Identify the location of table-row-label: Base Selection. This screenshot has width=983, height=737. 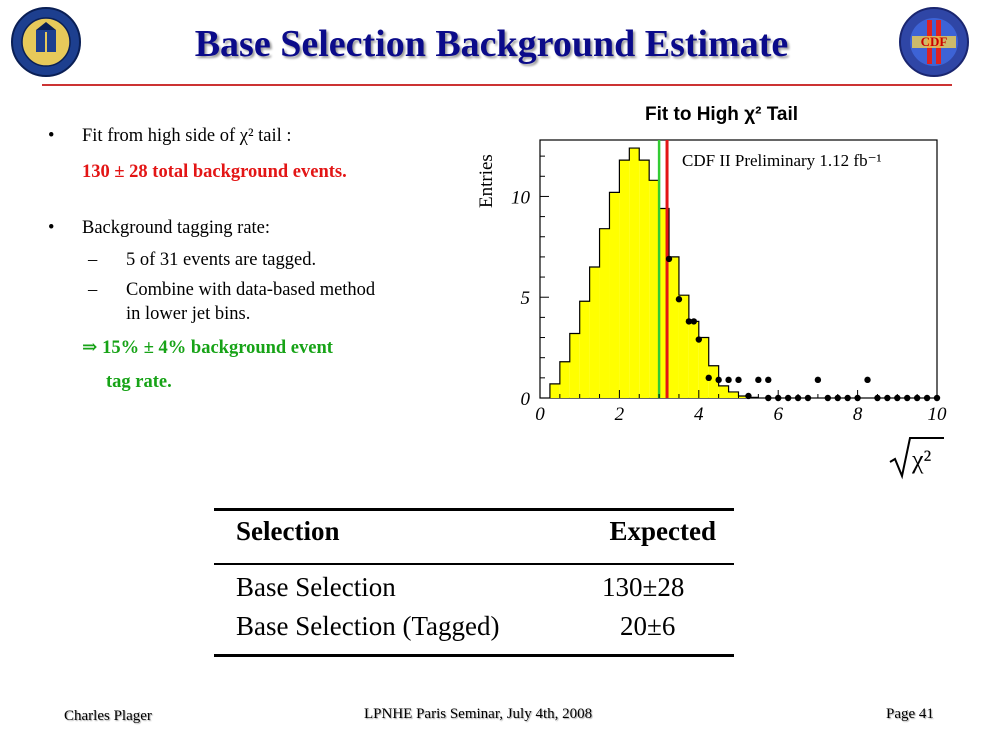
(316, 587).